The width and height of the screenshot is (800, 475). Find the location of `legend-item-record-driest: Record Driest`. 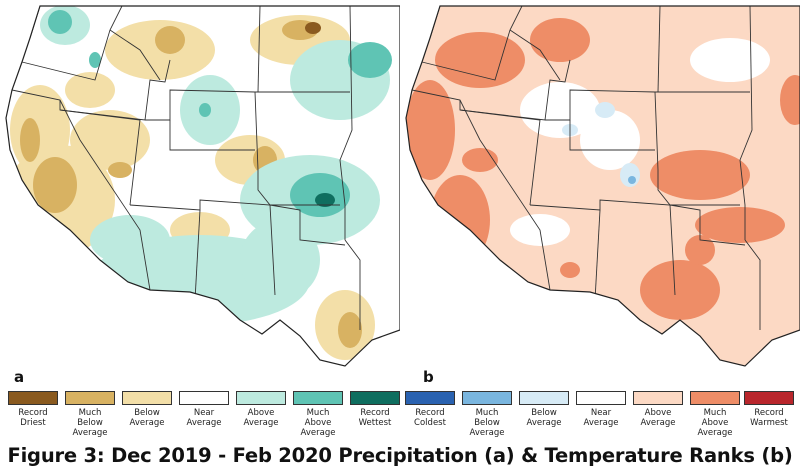

legend-item-record-driest: Record Driest is located at coordinates (33, 409).